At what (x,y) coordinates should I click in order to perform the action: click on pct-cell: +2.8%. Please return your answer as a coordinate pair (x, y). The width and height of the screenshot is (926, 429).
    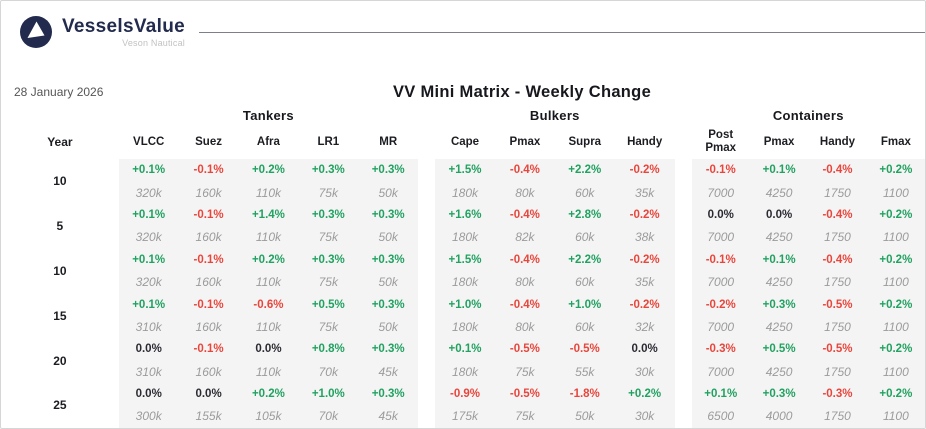
    Looking at the image, I should click on (585, 214).